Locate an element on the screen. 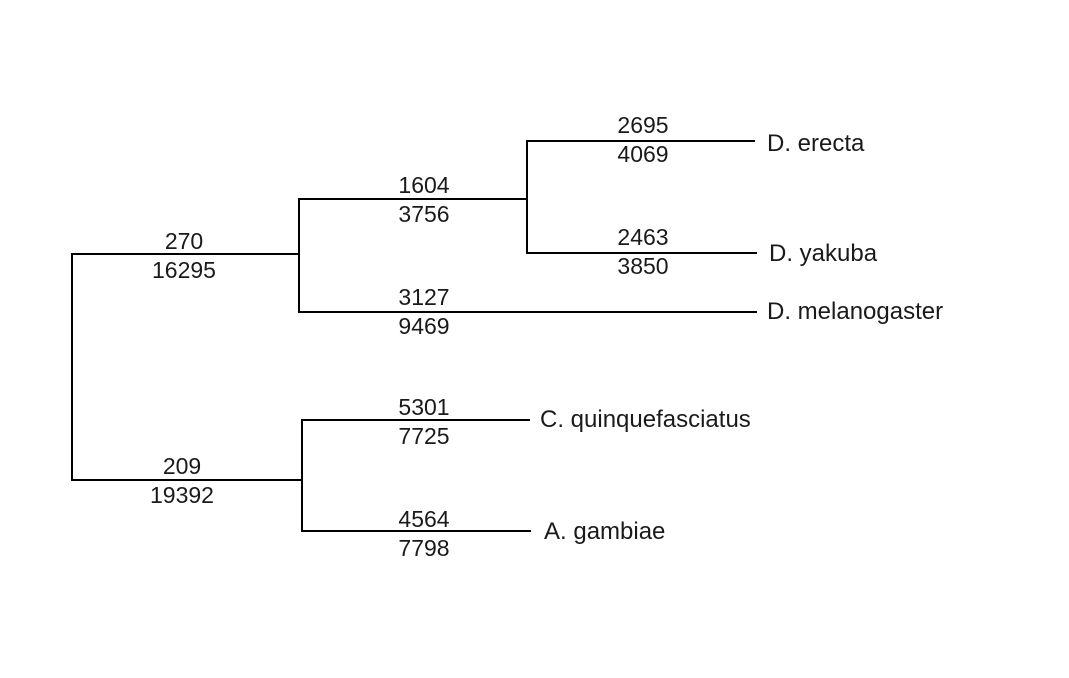  gambiae-bottom-number: 7798 is located at coordinates (423, 548).